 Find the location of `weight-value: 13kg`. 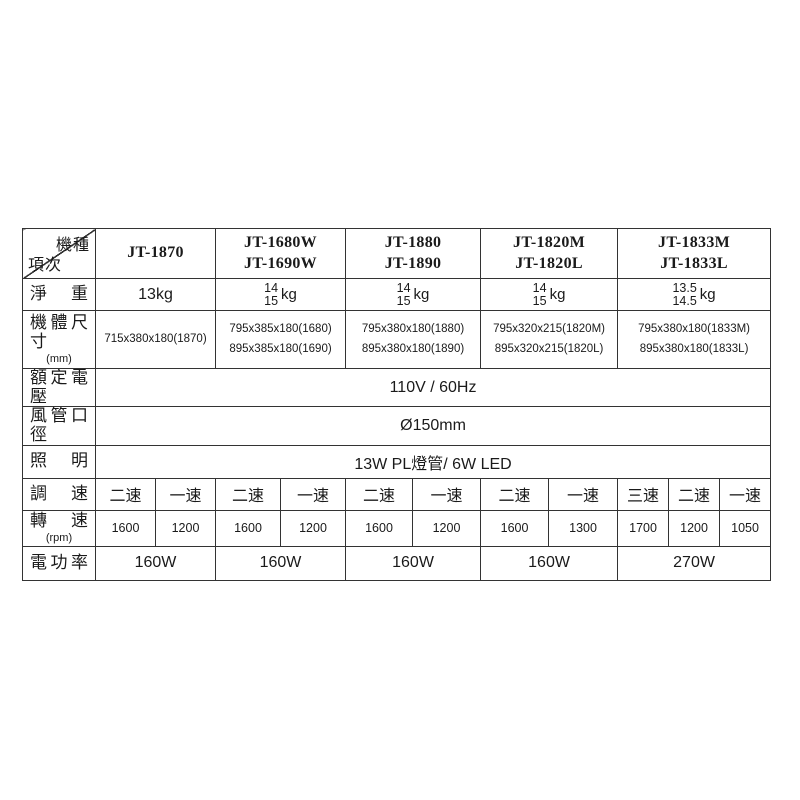

weight-value: 13kg is located at coordinates (155, 294).